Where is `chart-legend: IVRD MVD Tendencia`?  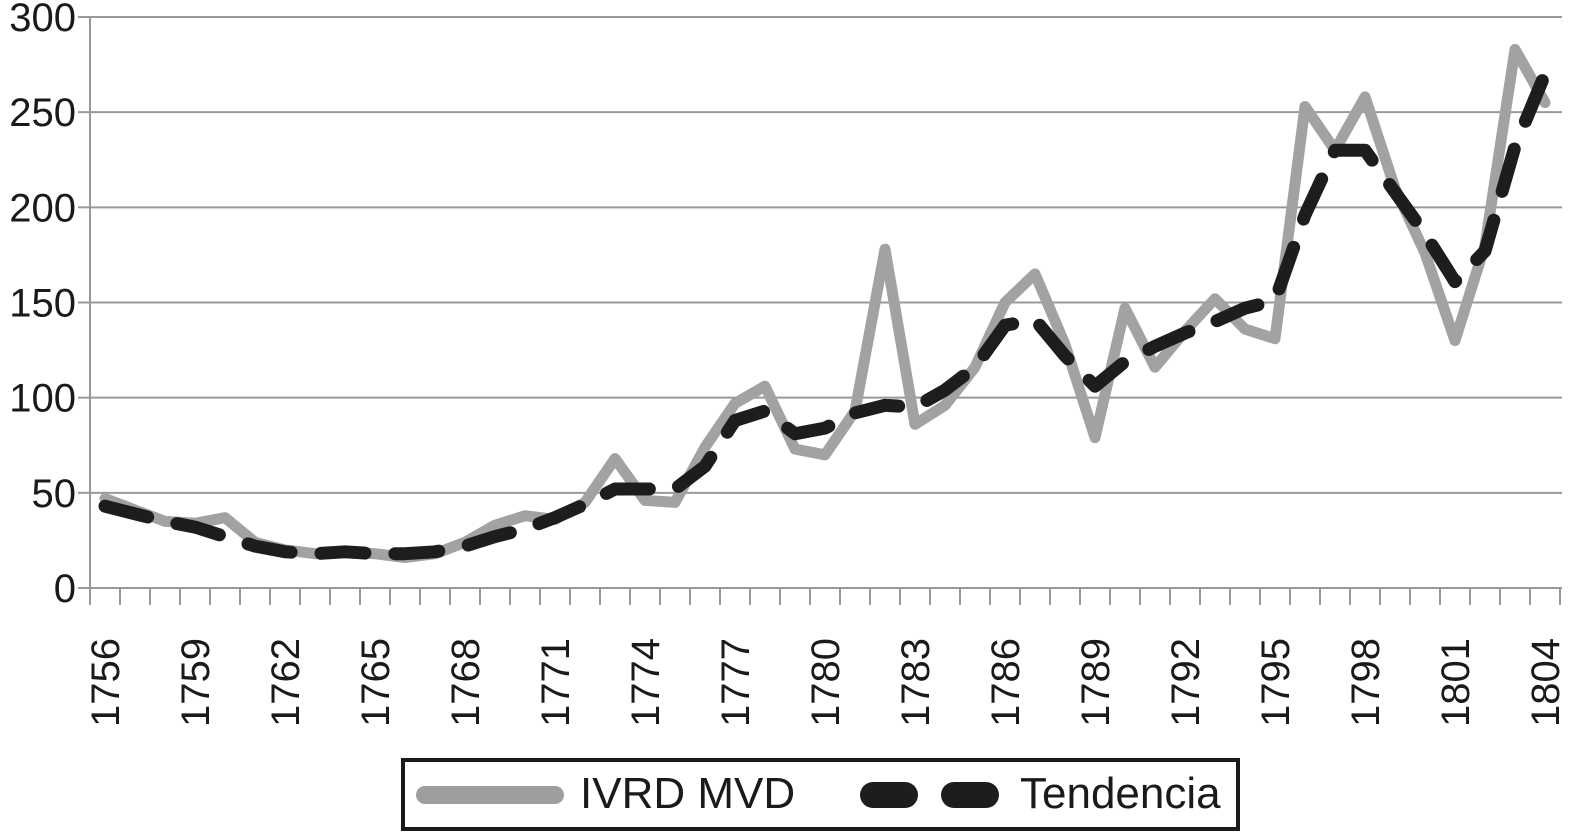
chart-legend: IVRD MVD Tendencia is located at coordinates (820, 794).